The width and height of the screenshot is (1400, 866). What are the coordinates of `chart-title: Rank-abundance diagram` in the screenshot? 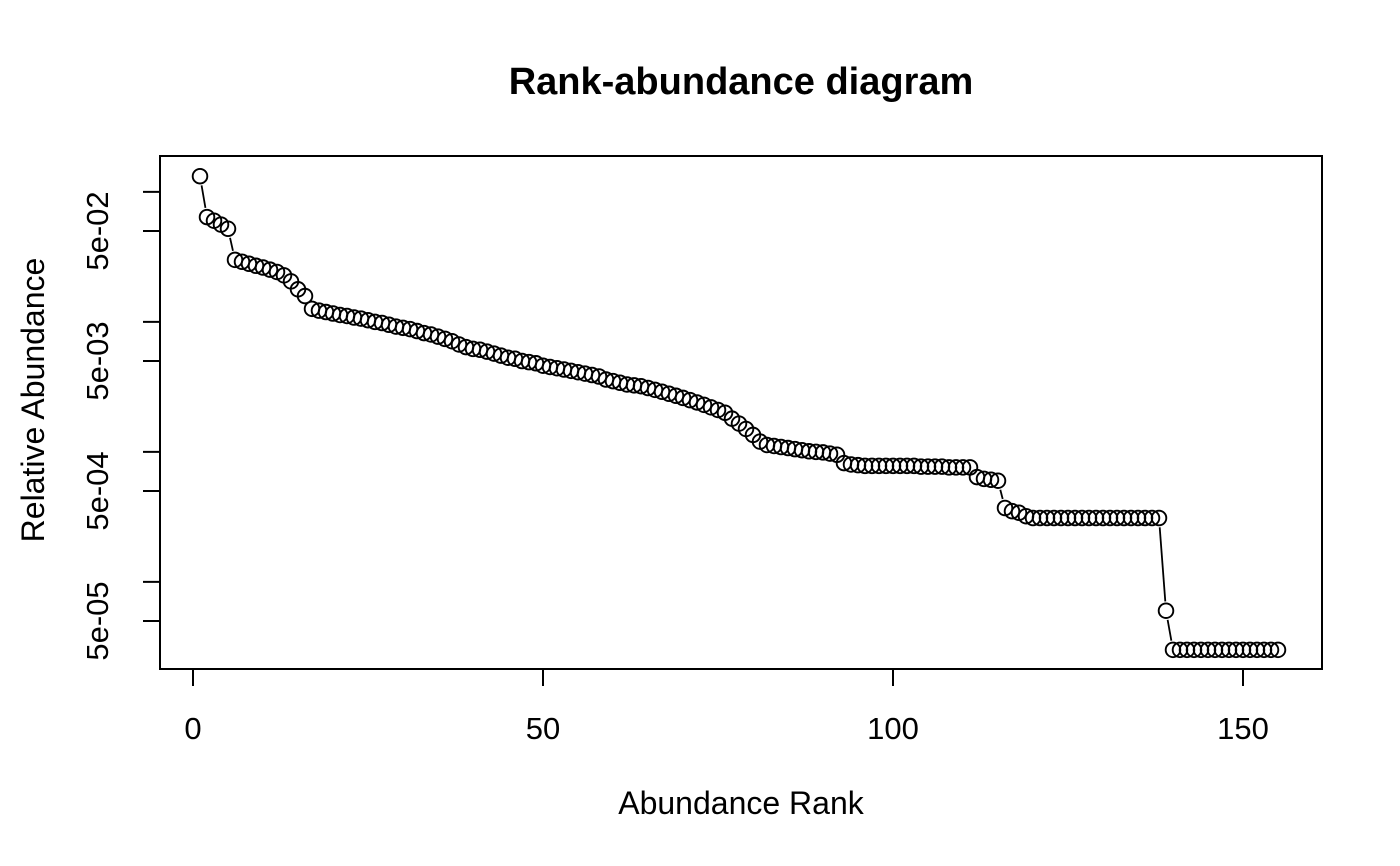 It's located at (741, 82).